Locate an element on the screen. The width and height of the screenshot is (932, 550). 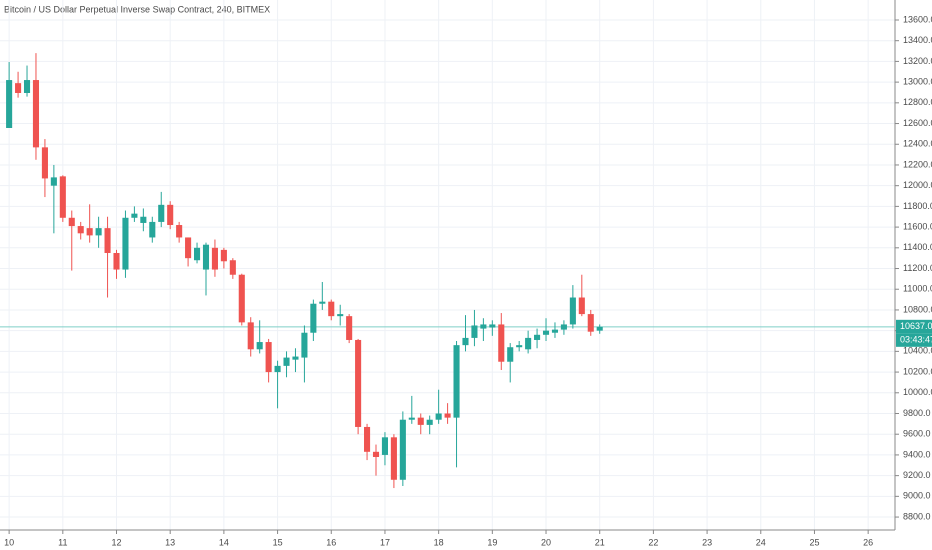
x-tick-label: 22 is located at coordinates (653, 542).